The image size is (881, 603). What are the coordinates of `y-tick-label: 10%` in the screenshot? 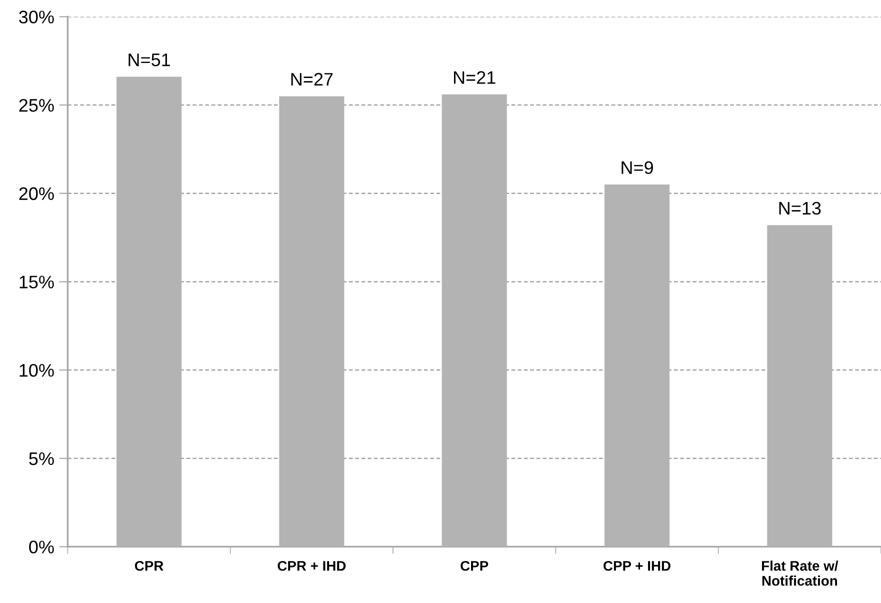 It's located at (37, 370).